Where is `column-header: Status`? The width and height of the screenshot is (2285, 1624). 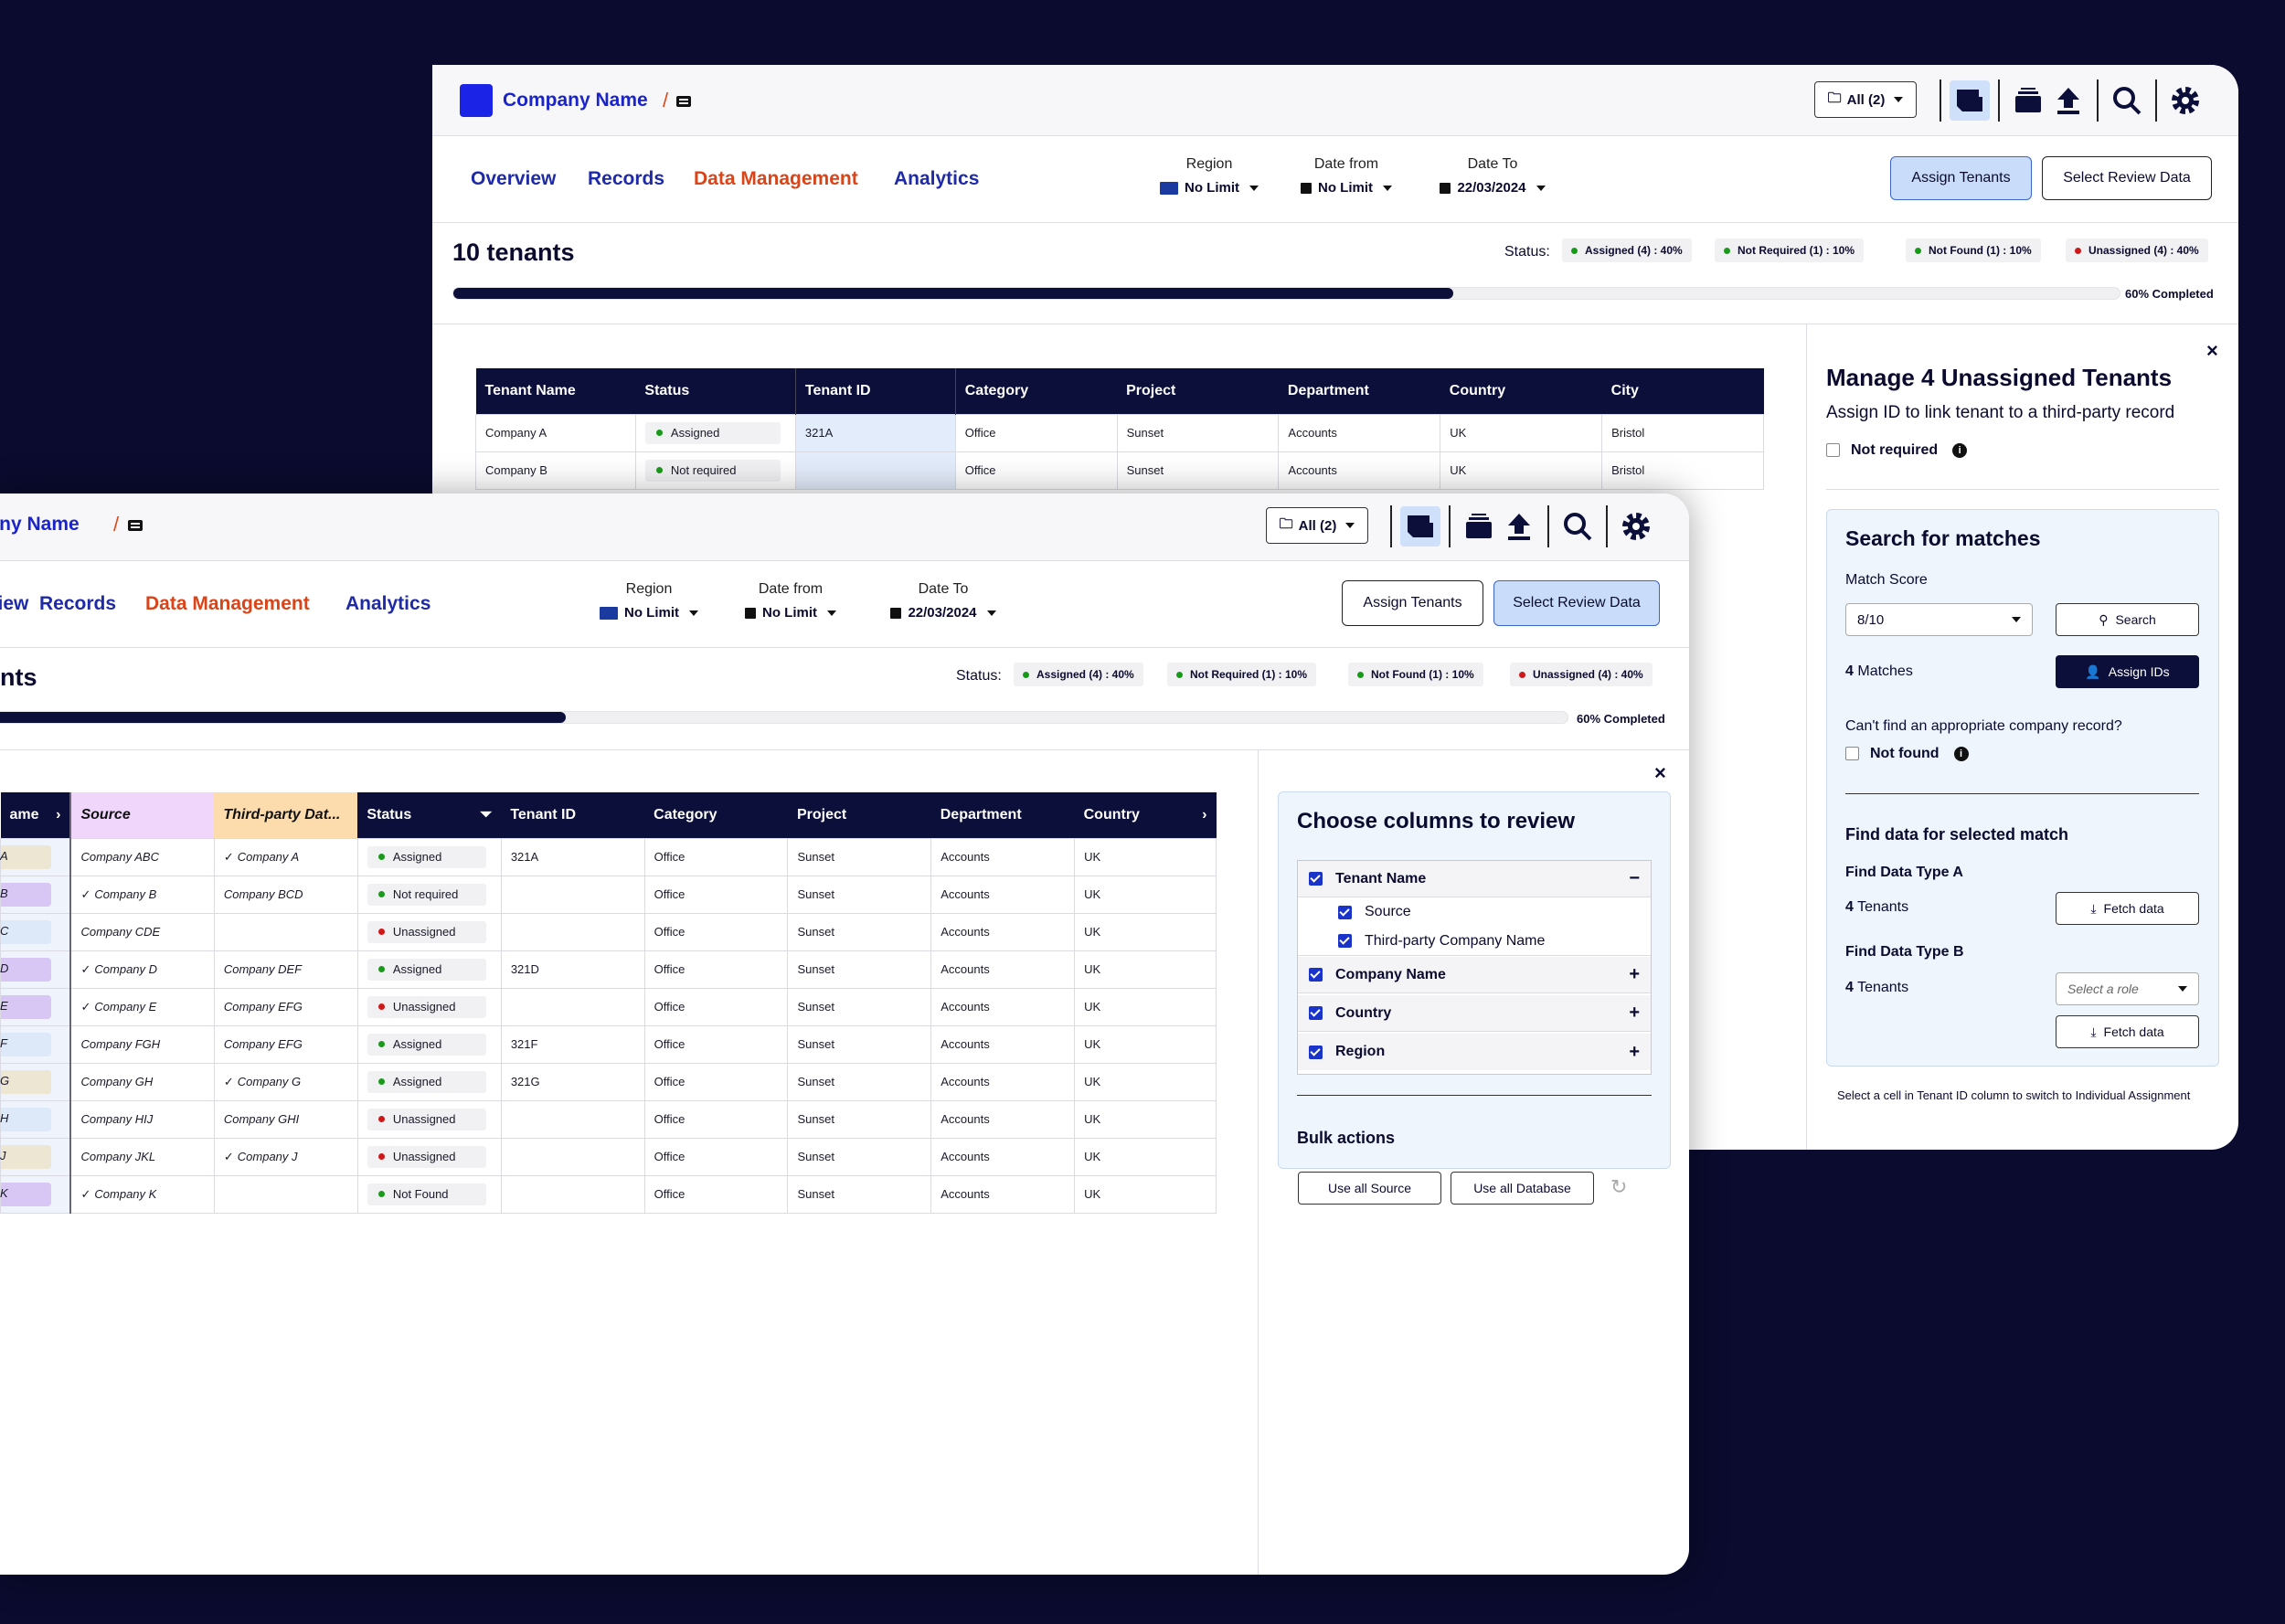 column-header: Status is located at coordinates (715, 391).